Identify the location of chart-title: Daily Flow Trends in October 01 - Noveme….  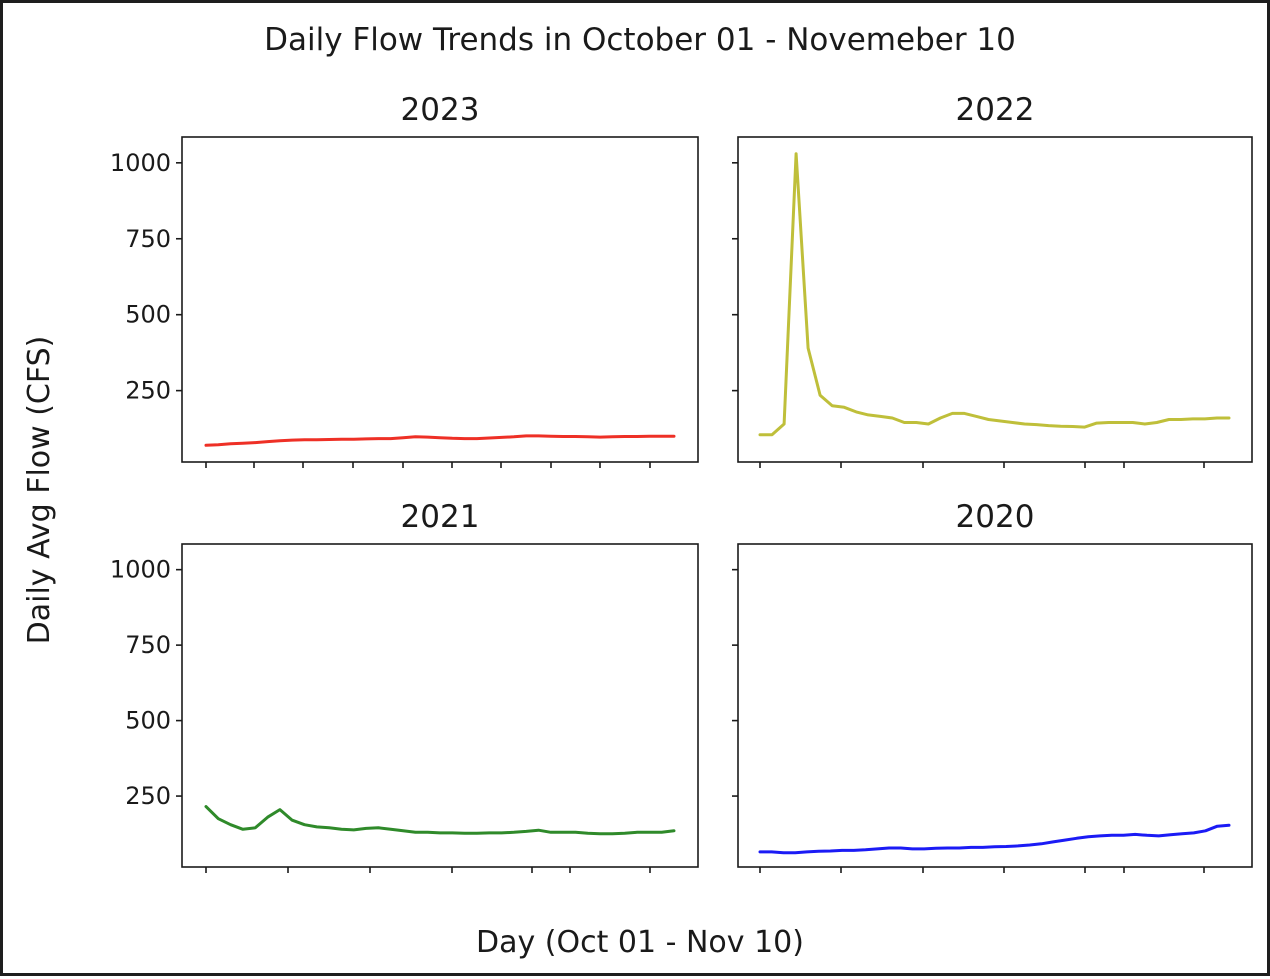
(640, 40).